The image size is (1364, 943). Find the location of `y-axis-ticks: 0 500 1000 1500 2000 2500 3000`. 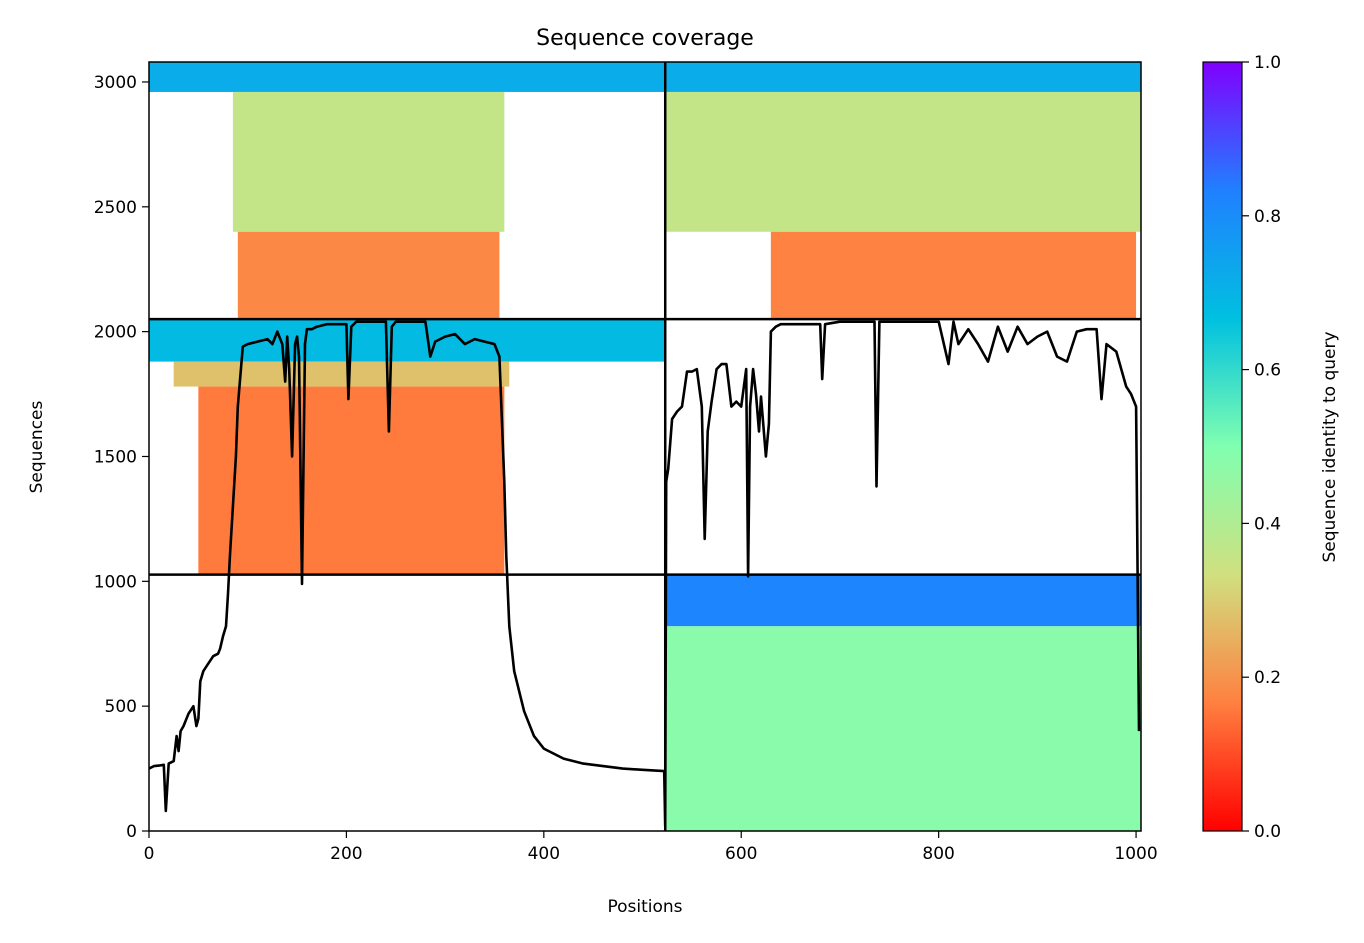

y-axis-ticks: 0 500 1000 1500 2000 2500 3000 is located at coordinates (121, 457).